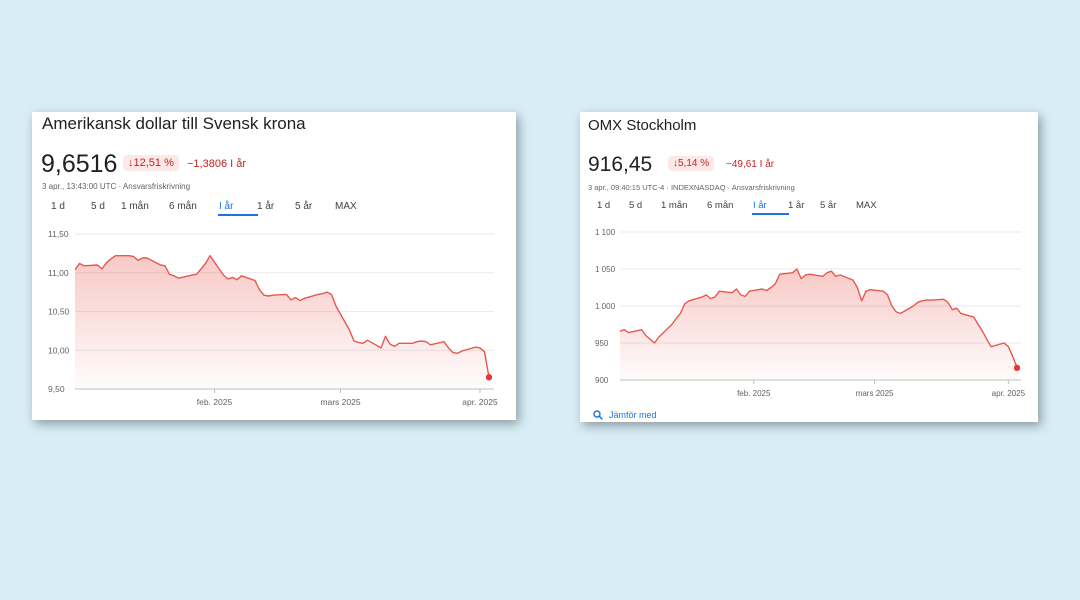  I want to click on change-percent-badge: ↓12,51 %, so click(151, 163).